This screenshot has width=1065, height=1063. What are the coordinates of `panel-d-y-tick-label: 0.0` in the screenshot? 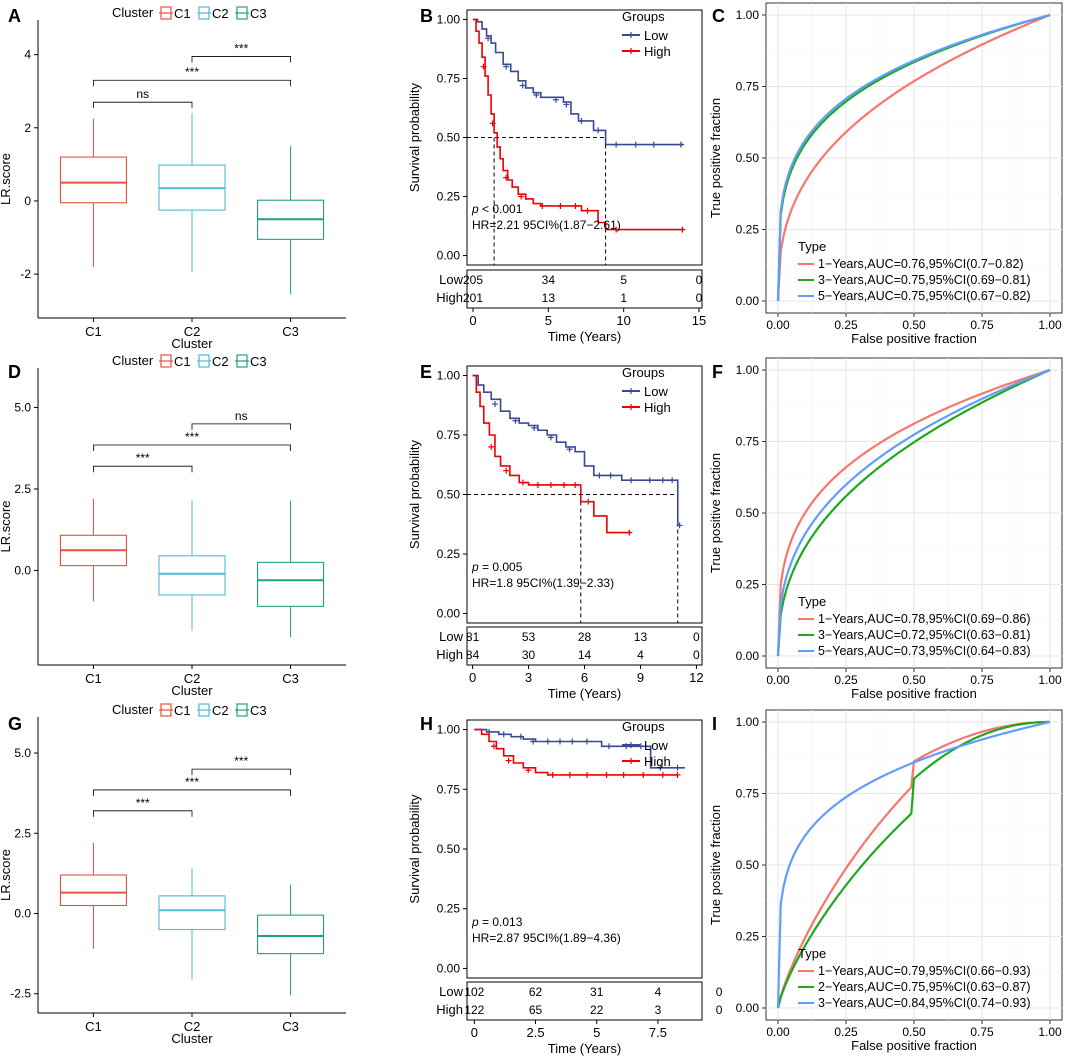 It's located at (22, 570).